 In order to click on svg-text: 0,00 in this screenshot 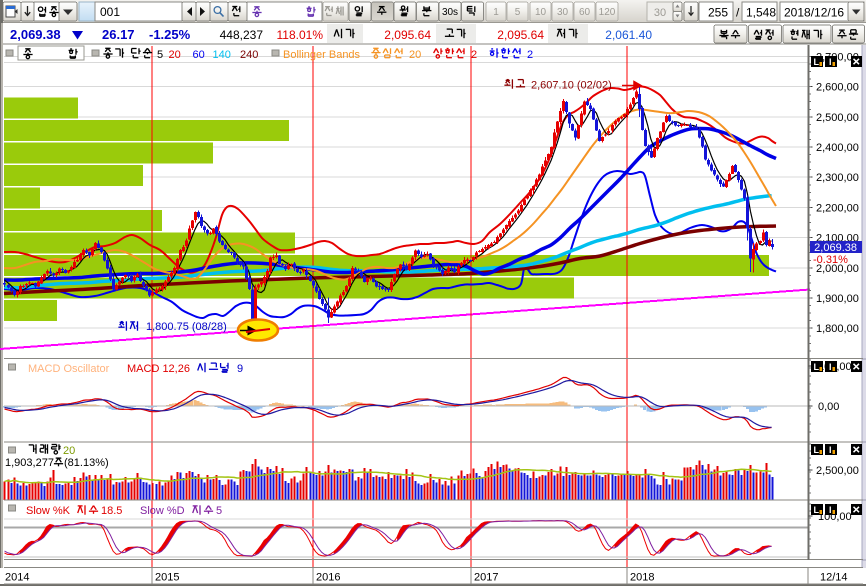, I will do `click(828, 407)`.